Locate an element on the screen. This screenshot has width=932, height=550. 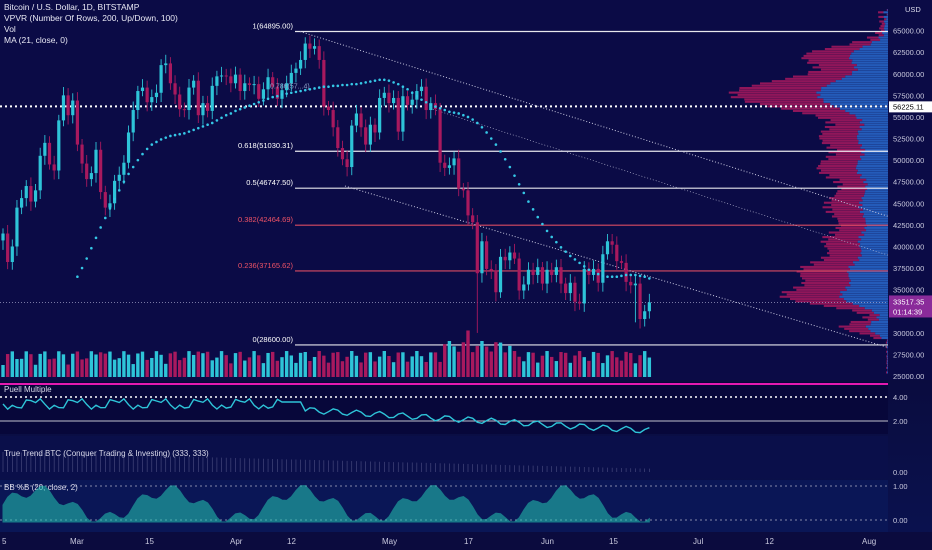
price-tick-label: 47500.00 is located at coordinates (908, 182).